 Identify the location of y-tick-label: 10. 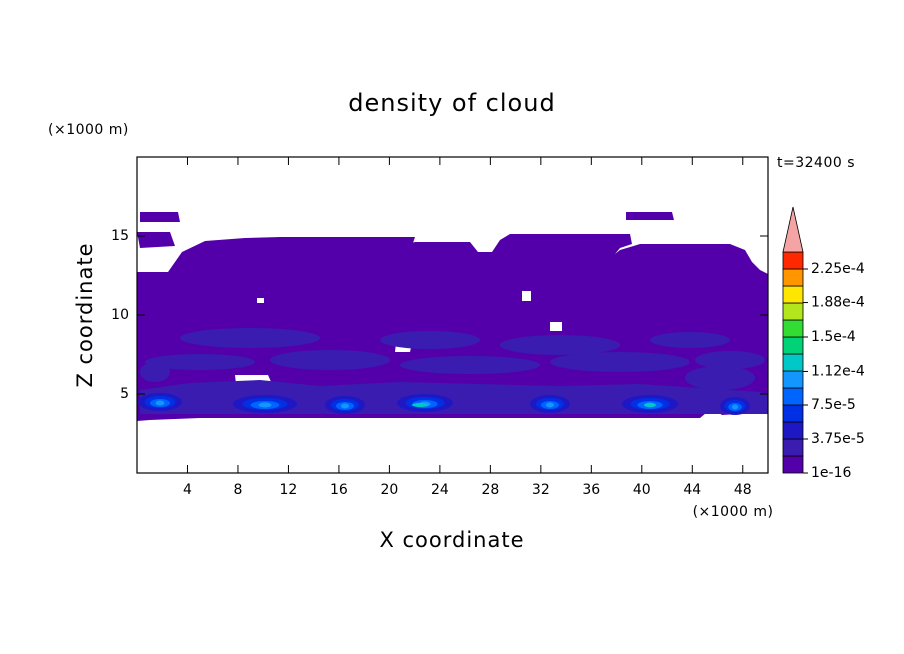
(120, 315).